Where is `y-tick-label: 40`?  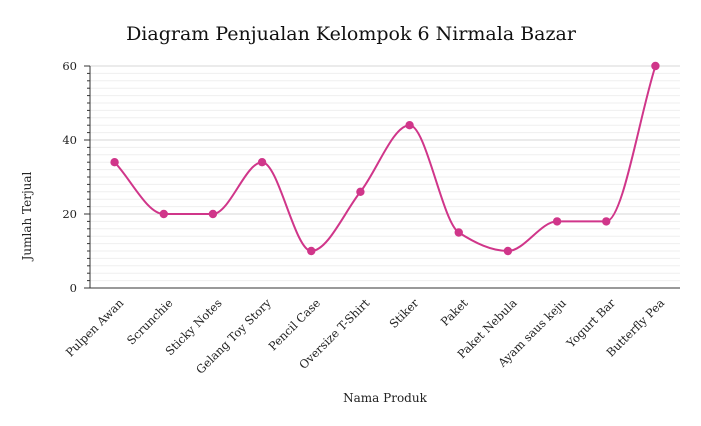 y-tick-label: 40 is located at coordinates (69, 140).